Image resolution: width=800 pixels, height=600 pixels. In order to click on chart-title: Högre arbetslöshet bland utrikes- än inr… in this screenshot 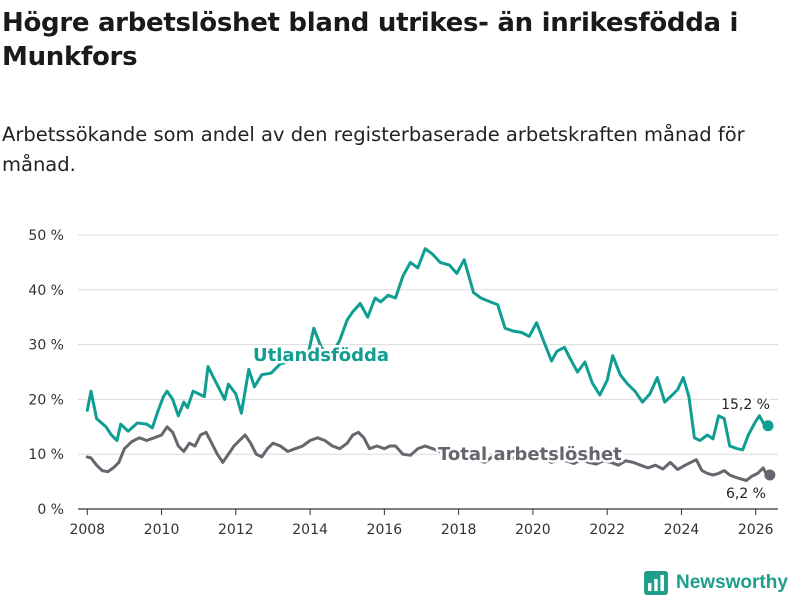, I will do `click(370, 40)`.